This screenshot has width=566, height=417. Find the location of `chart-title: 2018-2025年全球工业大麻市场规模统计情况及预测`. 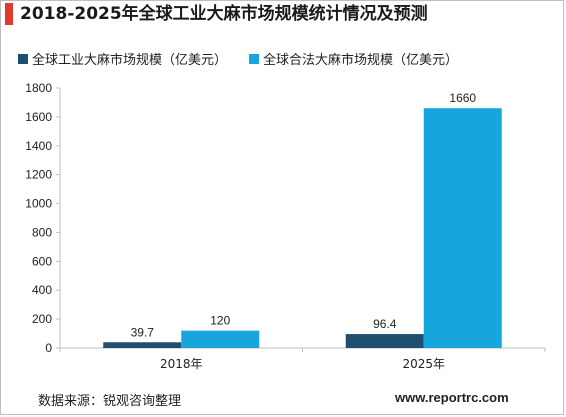

chart-title: 2018-2025年全球工业大麻市场规模统计情况及预测 is located at coordinates (224, 14).